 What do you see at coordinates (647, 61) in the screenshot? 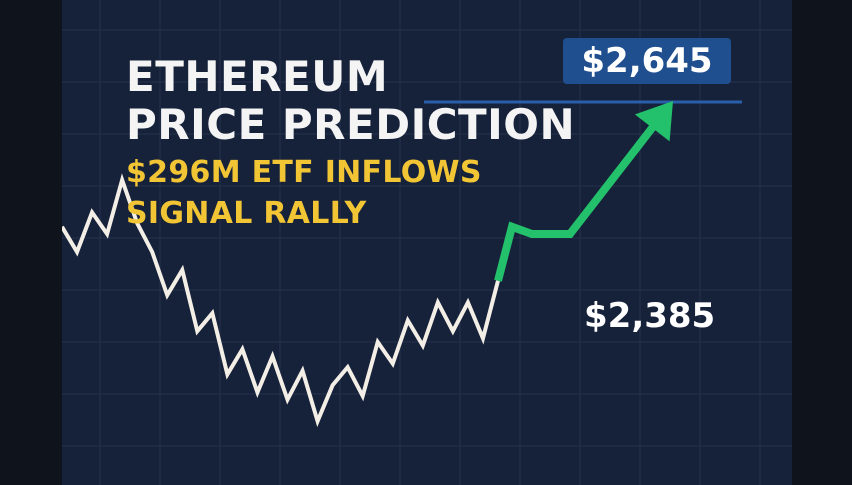
I see `target-price-badge: $2,645` at bounding box center [647, 61].